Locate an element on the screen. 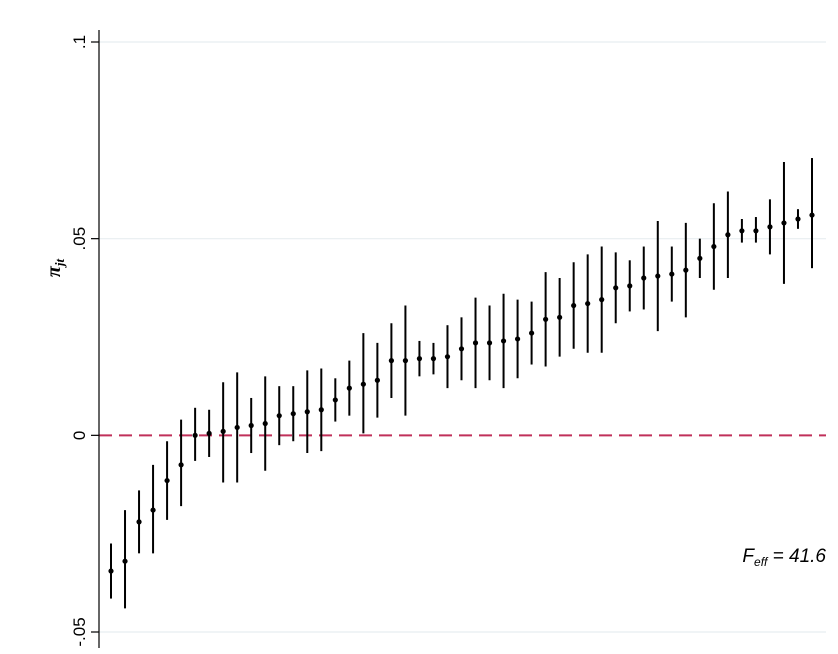  y-tick-label: -.05 is located at coordinates (79, 631).